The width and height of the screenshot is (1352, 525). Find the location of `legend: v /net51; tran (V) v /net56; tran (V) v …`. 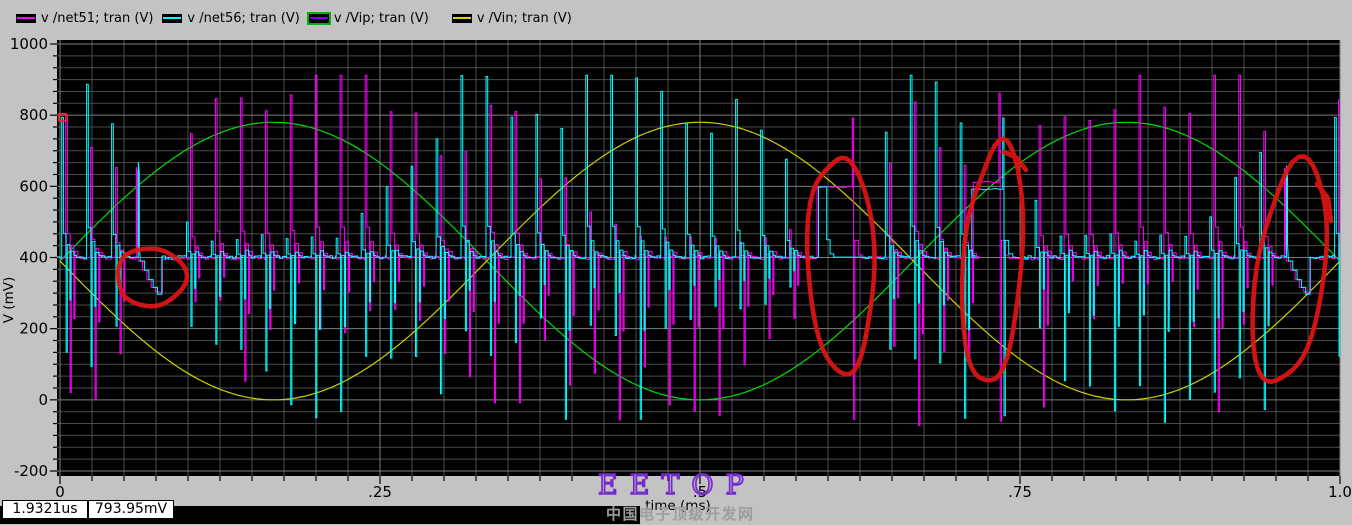

legend: v /net51; tran (V) v /net56; tran (V) v … is located at coordinates (294, 18).